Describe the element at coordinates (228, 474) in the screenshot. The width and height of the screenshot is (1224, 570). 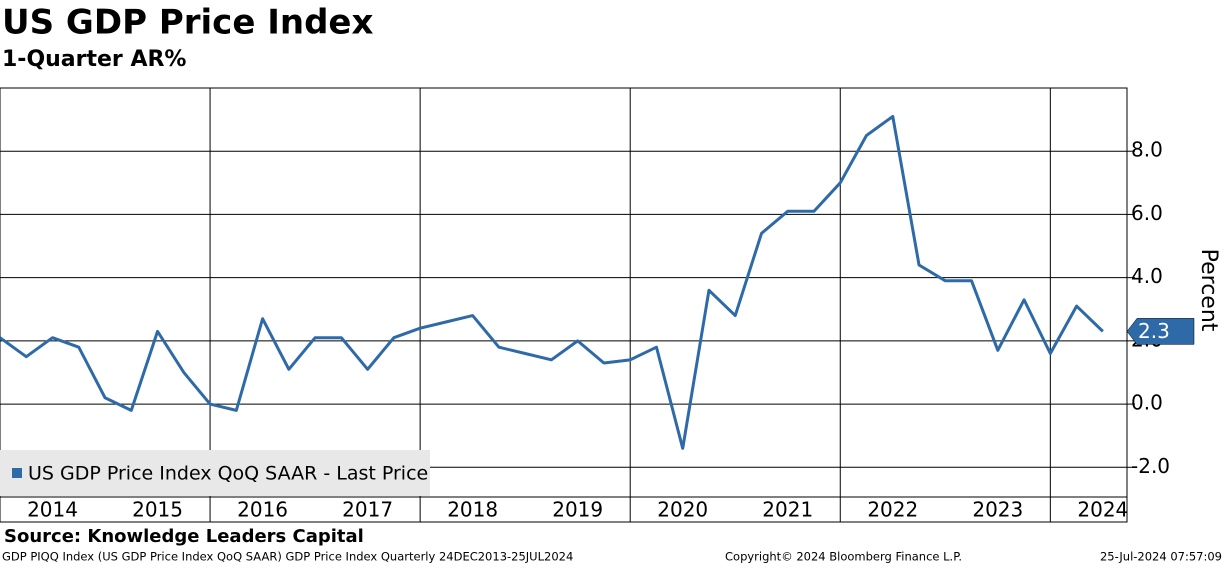
I see `legend-label: US GDP Price Index QoQ SAAR - Last Price` at that location.